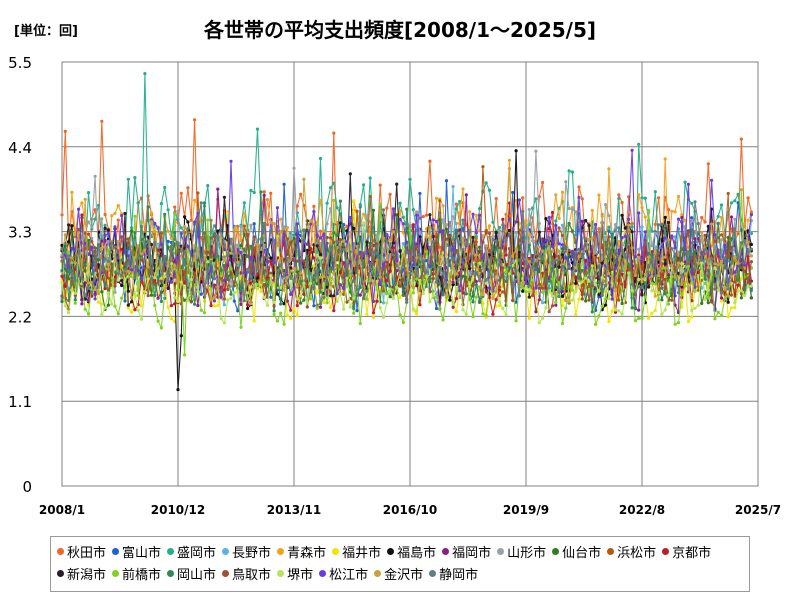 The width and height of the screenshot is (800, 600). What do you see at coordinates (453, 573) in the screenshot?
I see `legend-item: 静岡市` at bounding box center [453, 573].